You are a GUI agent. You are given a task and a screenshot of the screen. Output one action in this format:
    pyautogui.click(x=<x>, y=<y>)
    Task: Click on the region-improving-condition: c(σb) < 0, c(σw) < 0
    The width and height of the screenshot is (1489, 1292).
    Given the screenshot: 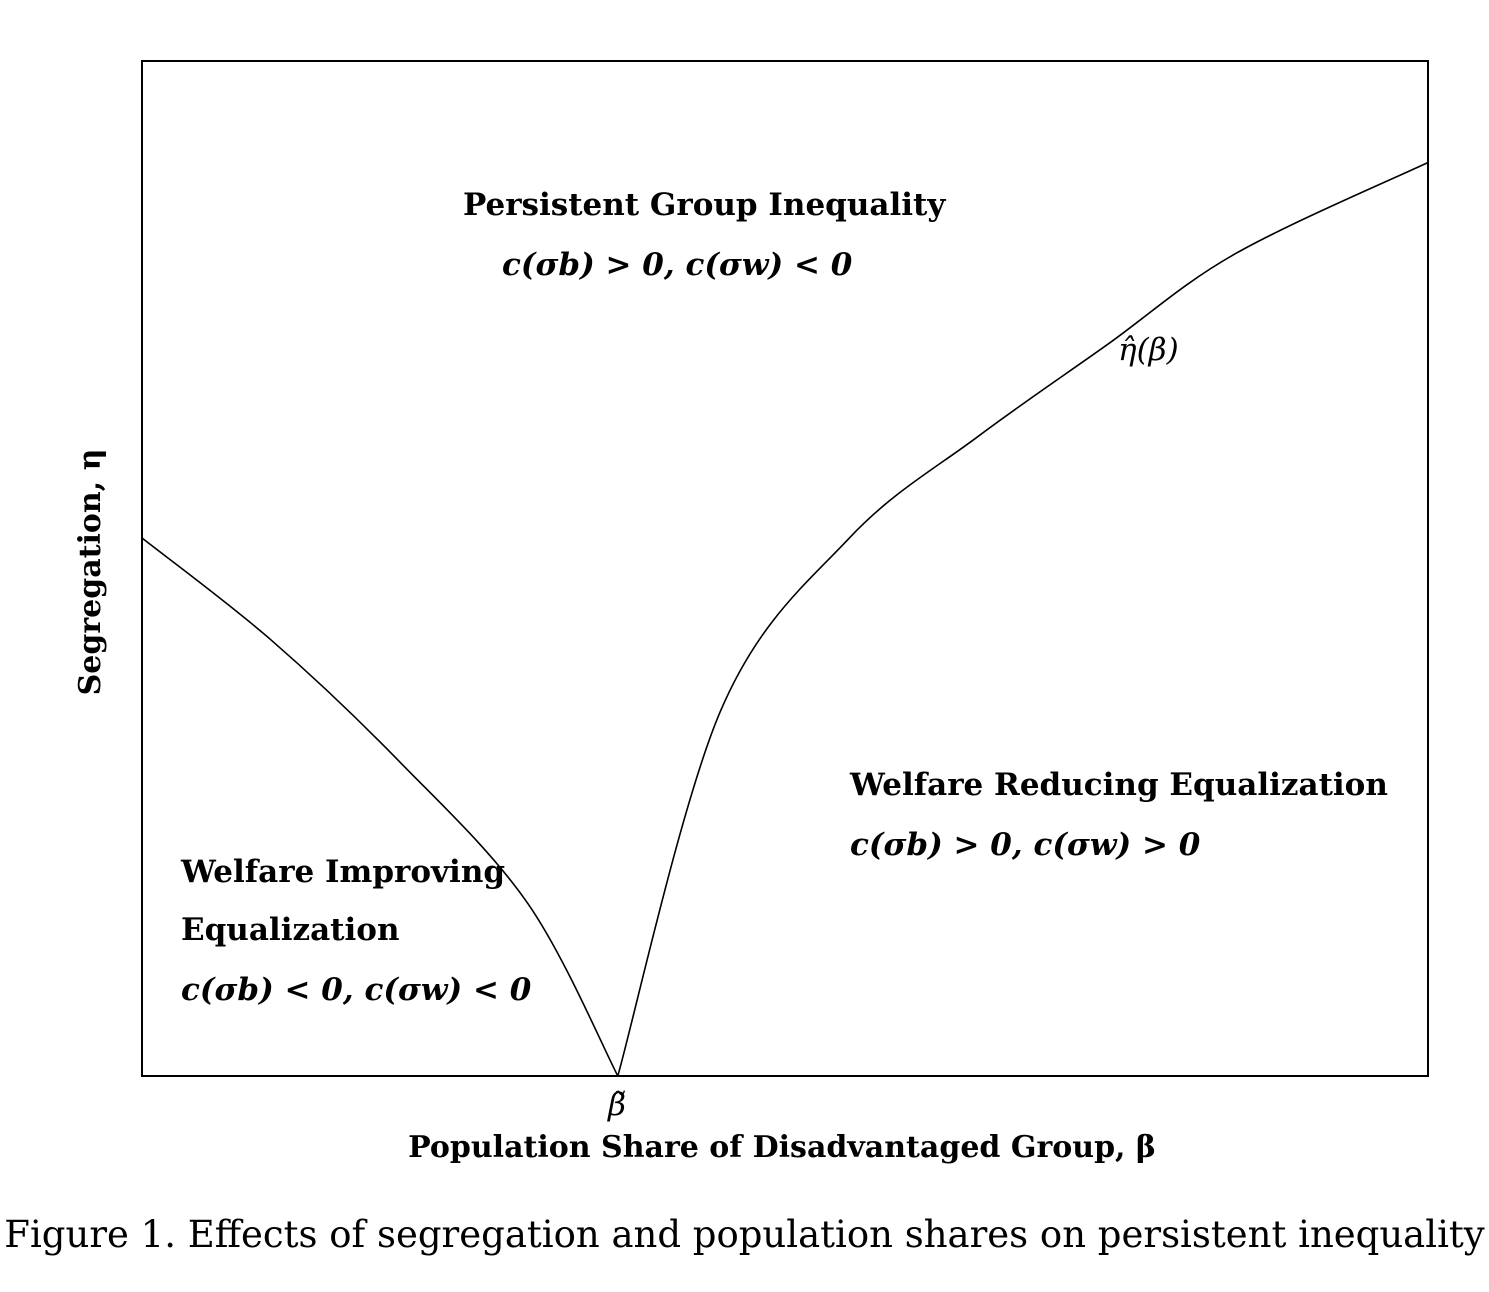 What is the action you would take?
    pyautogui.click(x=356, y=990)
    